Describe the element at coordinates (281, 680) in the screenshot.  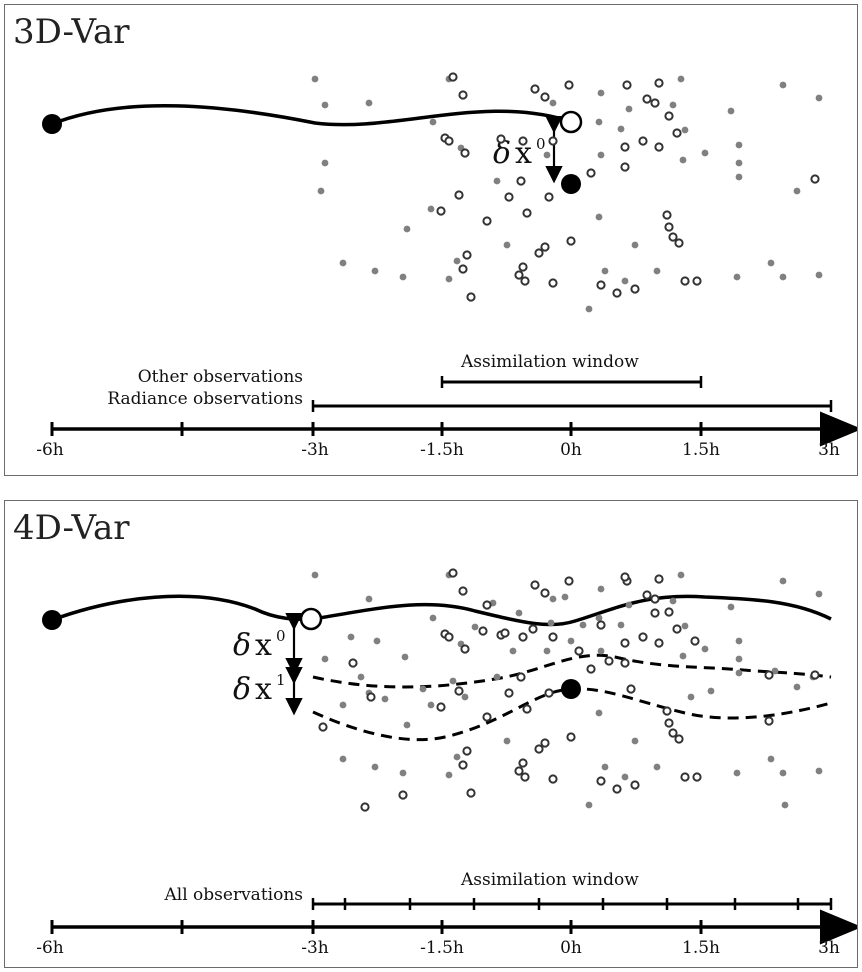
I see `increment1-superscript: 1` at that location.